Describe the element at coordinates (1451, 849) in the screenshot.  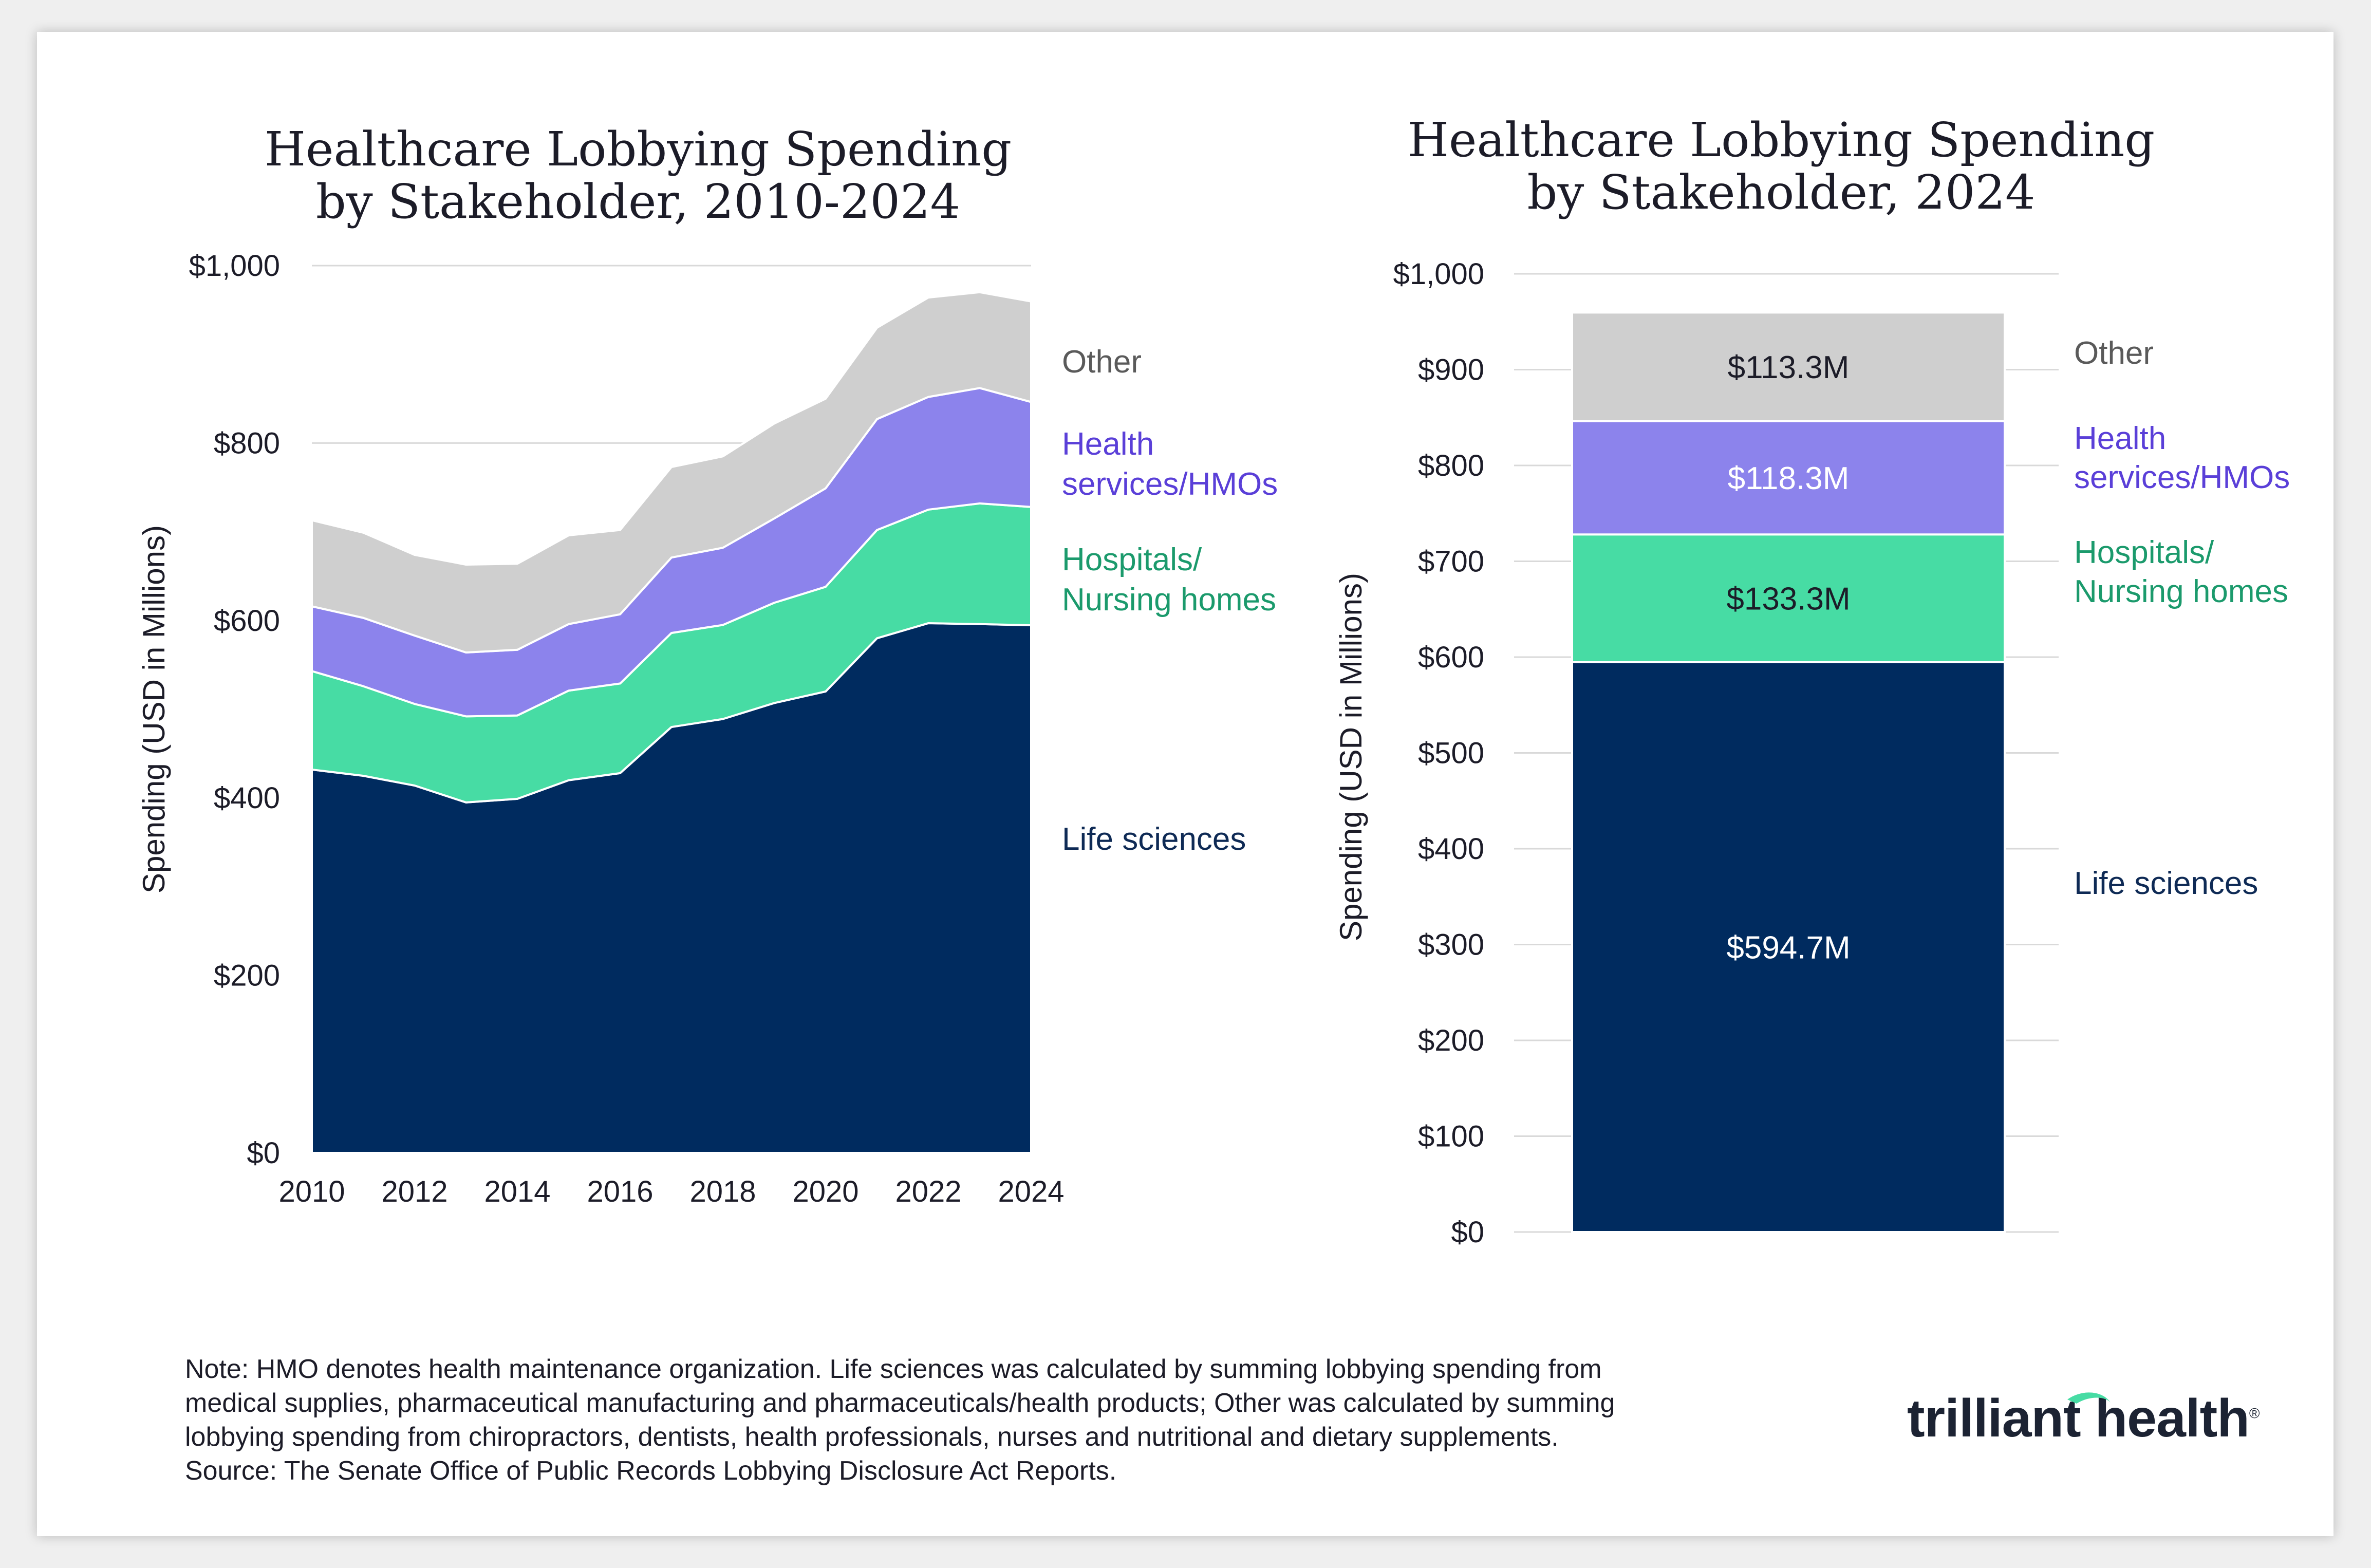
I see `bar-y-tick-label: $400` at that location.